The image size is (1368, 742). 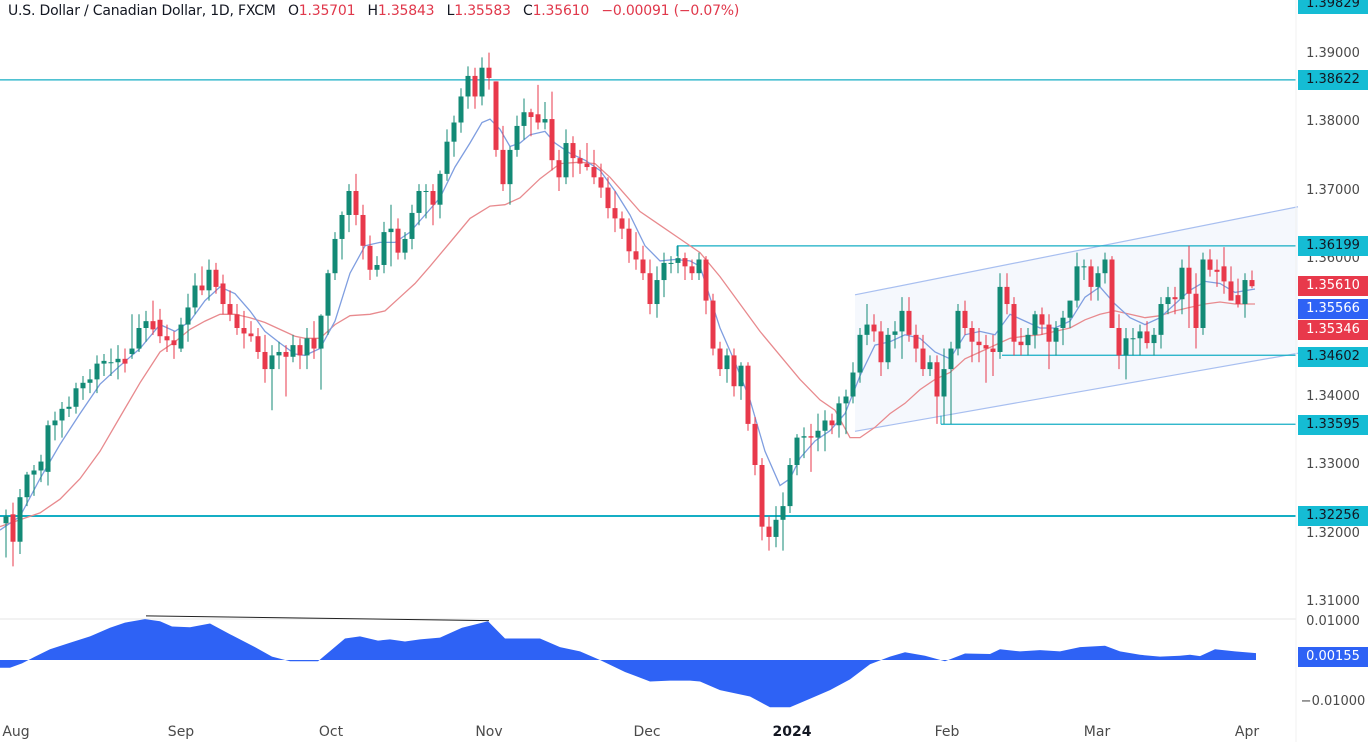 What do you see at coordinates (947, 732) in the screenshot?
I see `time-axis-label: Feb` at bounding box center [947, 732].